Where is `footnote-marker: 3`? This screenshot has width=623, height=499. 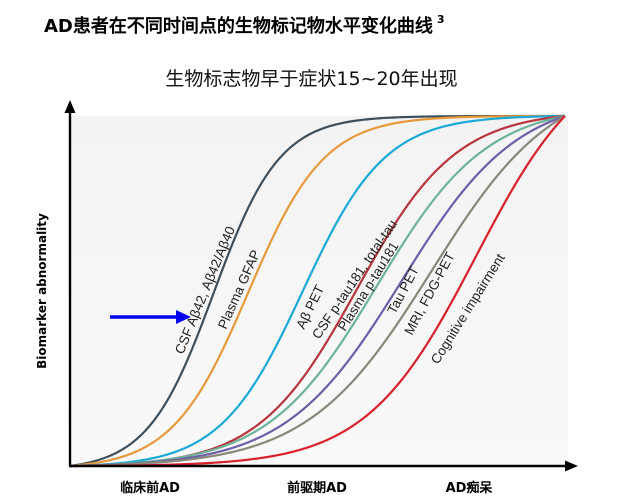 footnote-marker: 3 is located at coordinates (440, 19).